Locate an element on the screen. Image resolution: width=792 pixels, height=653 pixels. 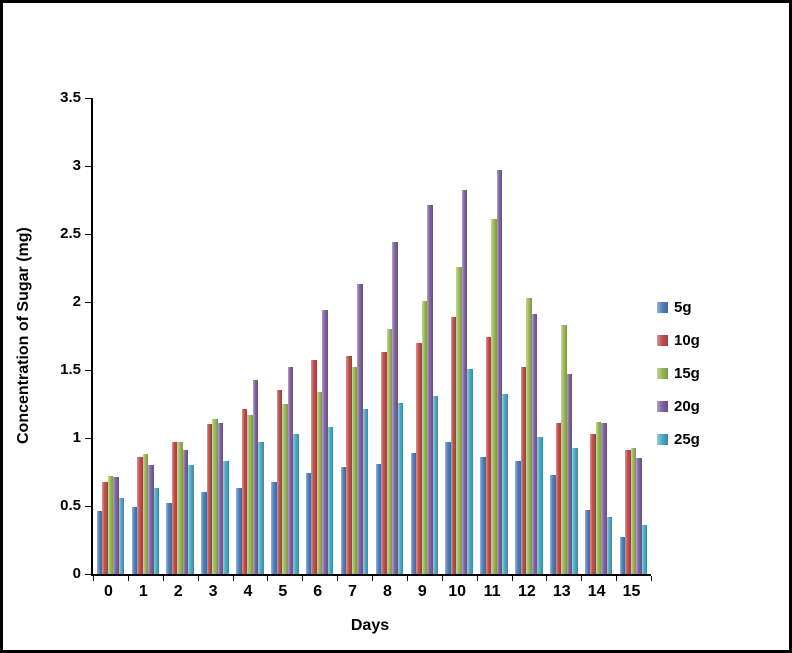
x-tick-label-11: 11 is located at coordinates (492, 591).